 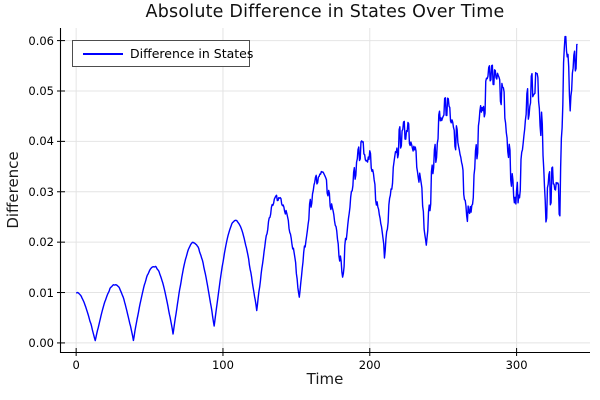 I want to click on y-tick-label: 0.05, so click(x=41, y=90).